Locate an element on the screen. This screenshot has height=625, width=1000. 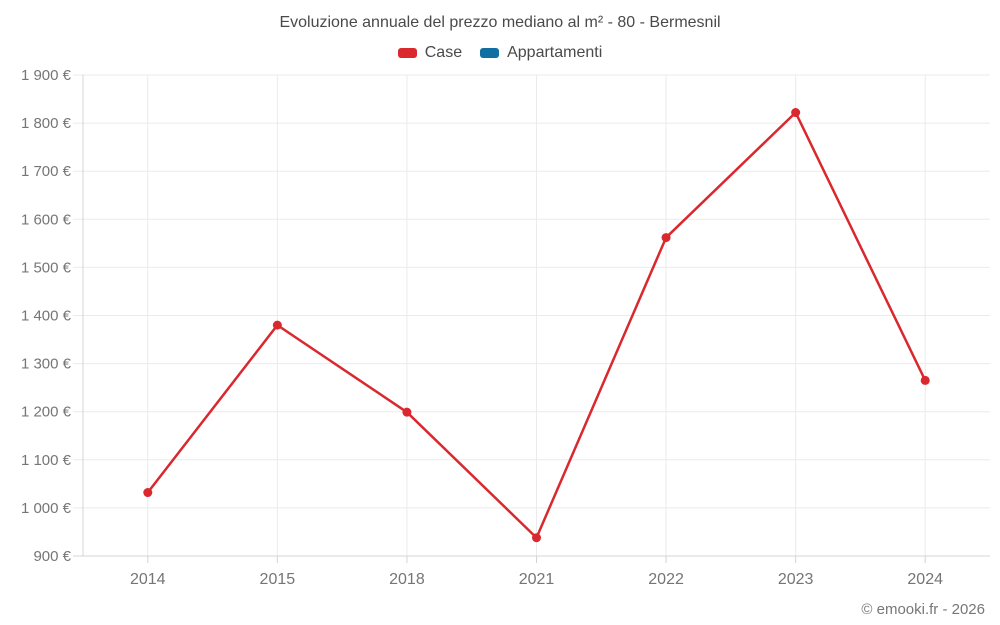
legend-label-appartamenti: Appartamenti is located at coordinates (555, 52).